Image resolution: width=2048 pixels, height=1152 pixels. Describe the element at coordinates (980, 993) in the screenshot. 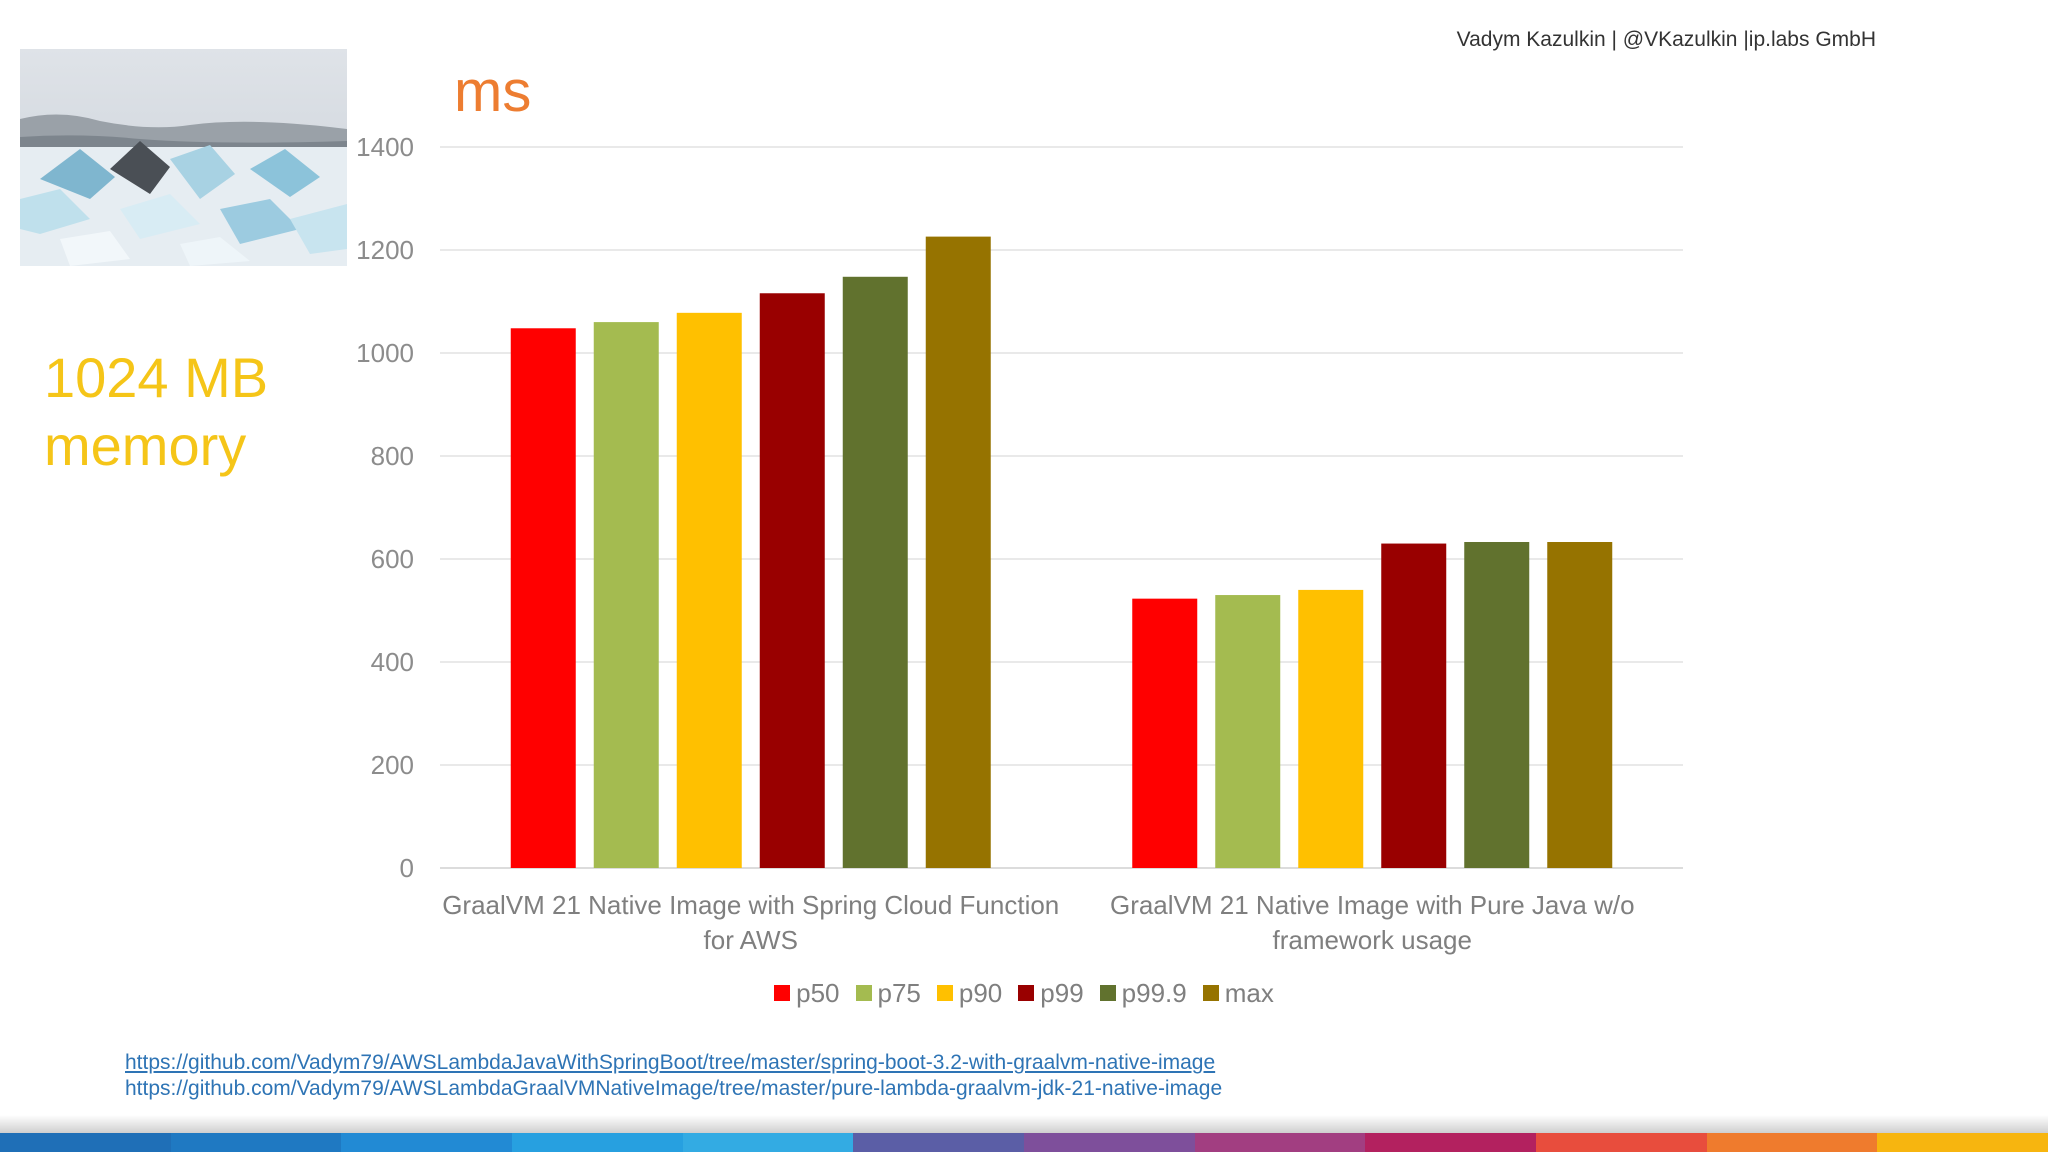

I see `legend-label-p90: p90` at that location.